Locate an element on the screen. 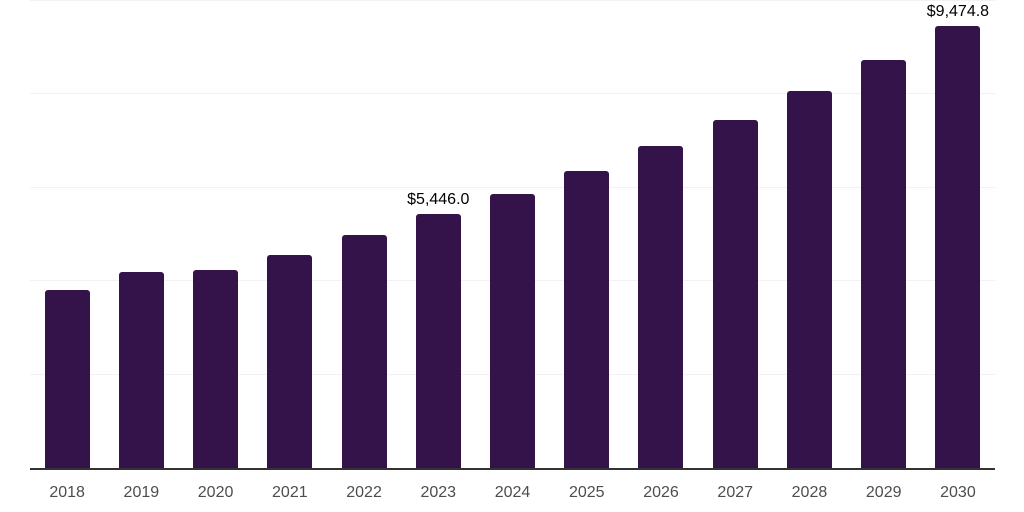 Image resolution: width=1024 pixels, height=512 pixels. bar-slot: $9,474.8 is located at coordinates (958, 234).